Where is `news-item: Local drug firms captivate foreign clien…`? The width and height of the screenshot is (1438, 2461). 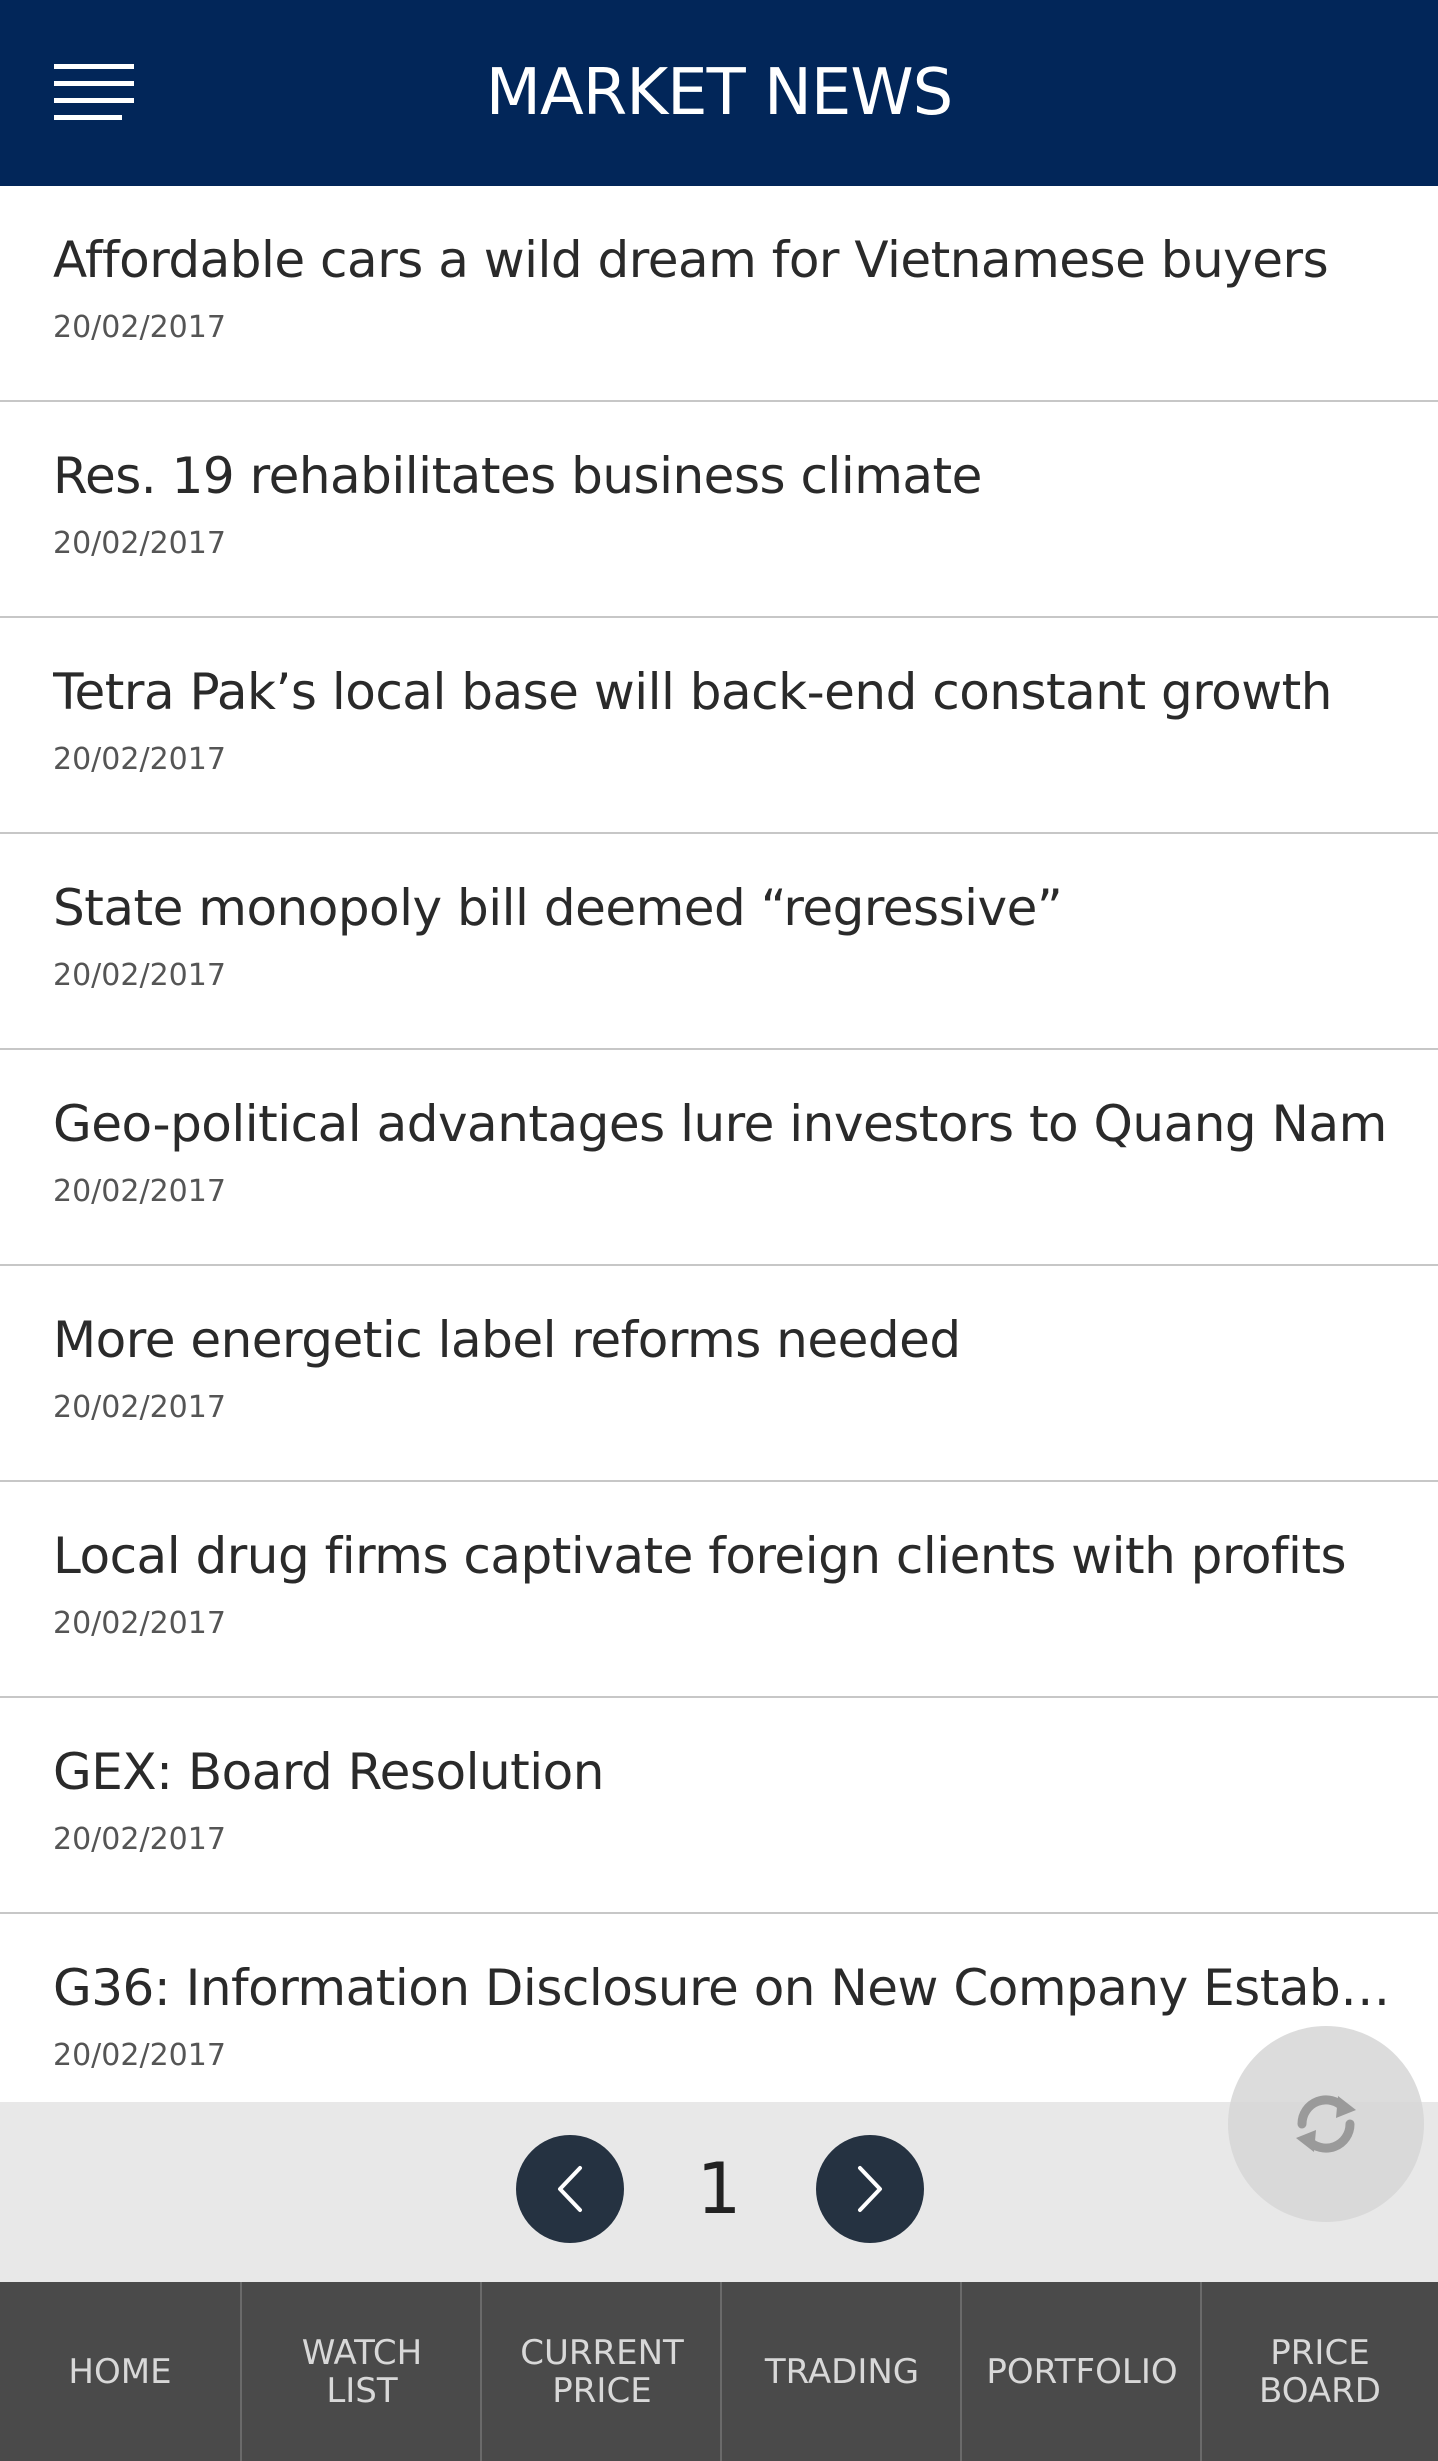 news-item: Local drug firms captivate foreign clien… is located at coordinates (719, 1590).